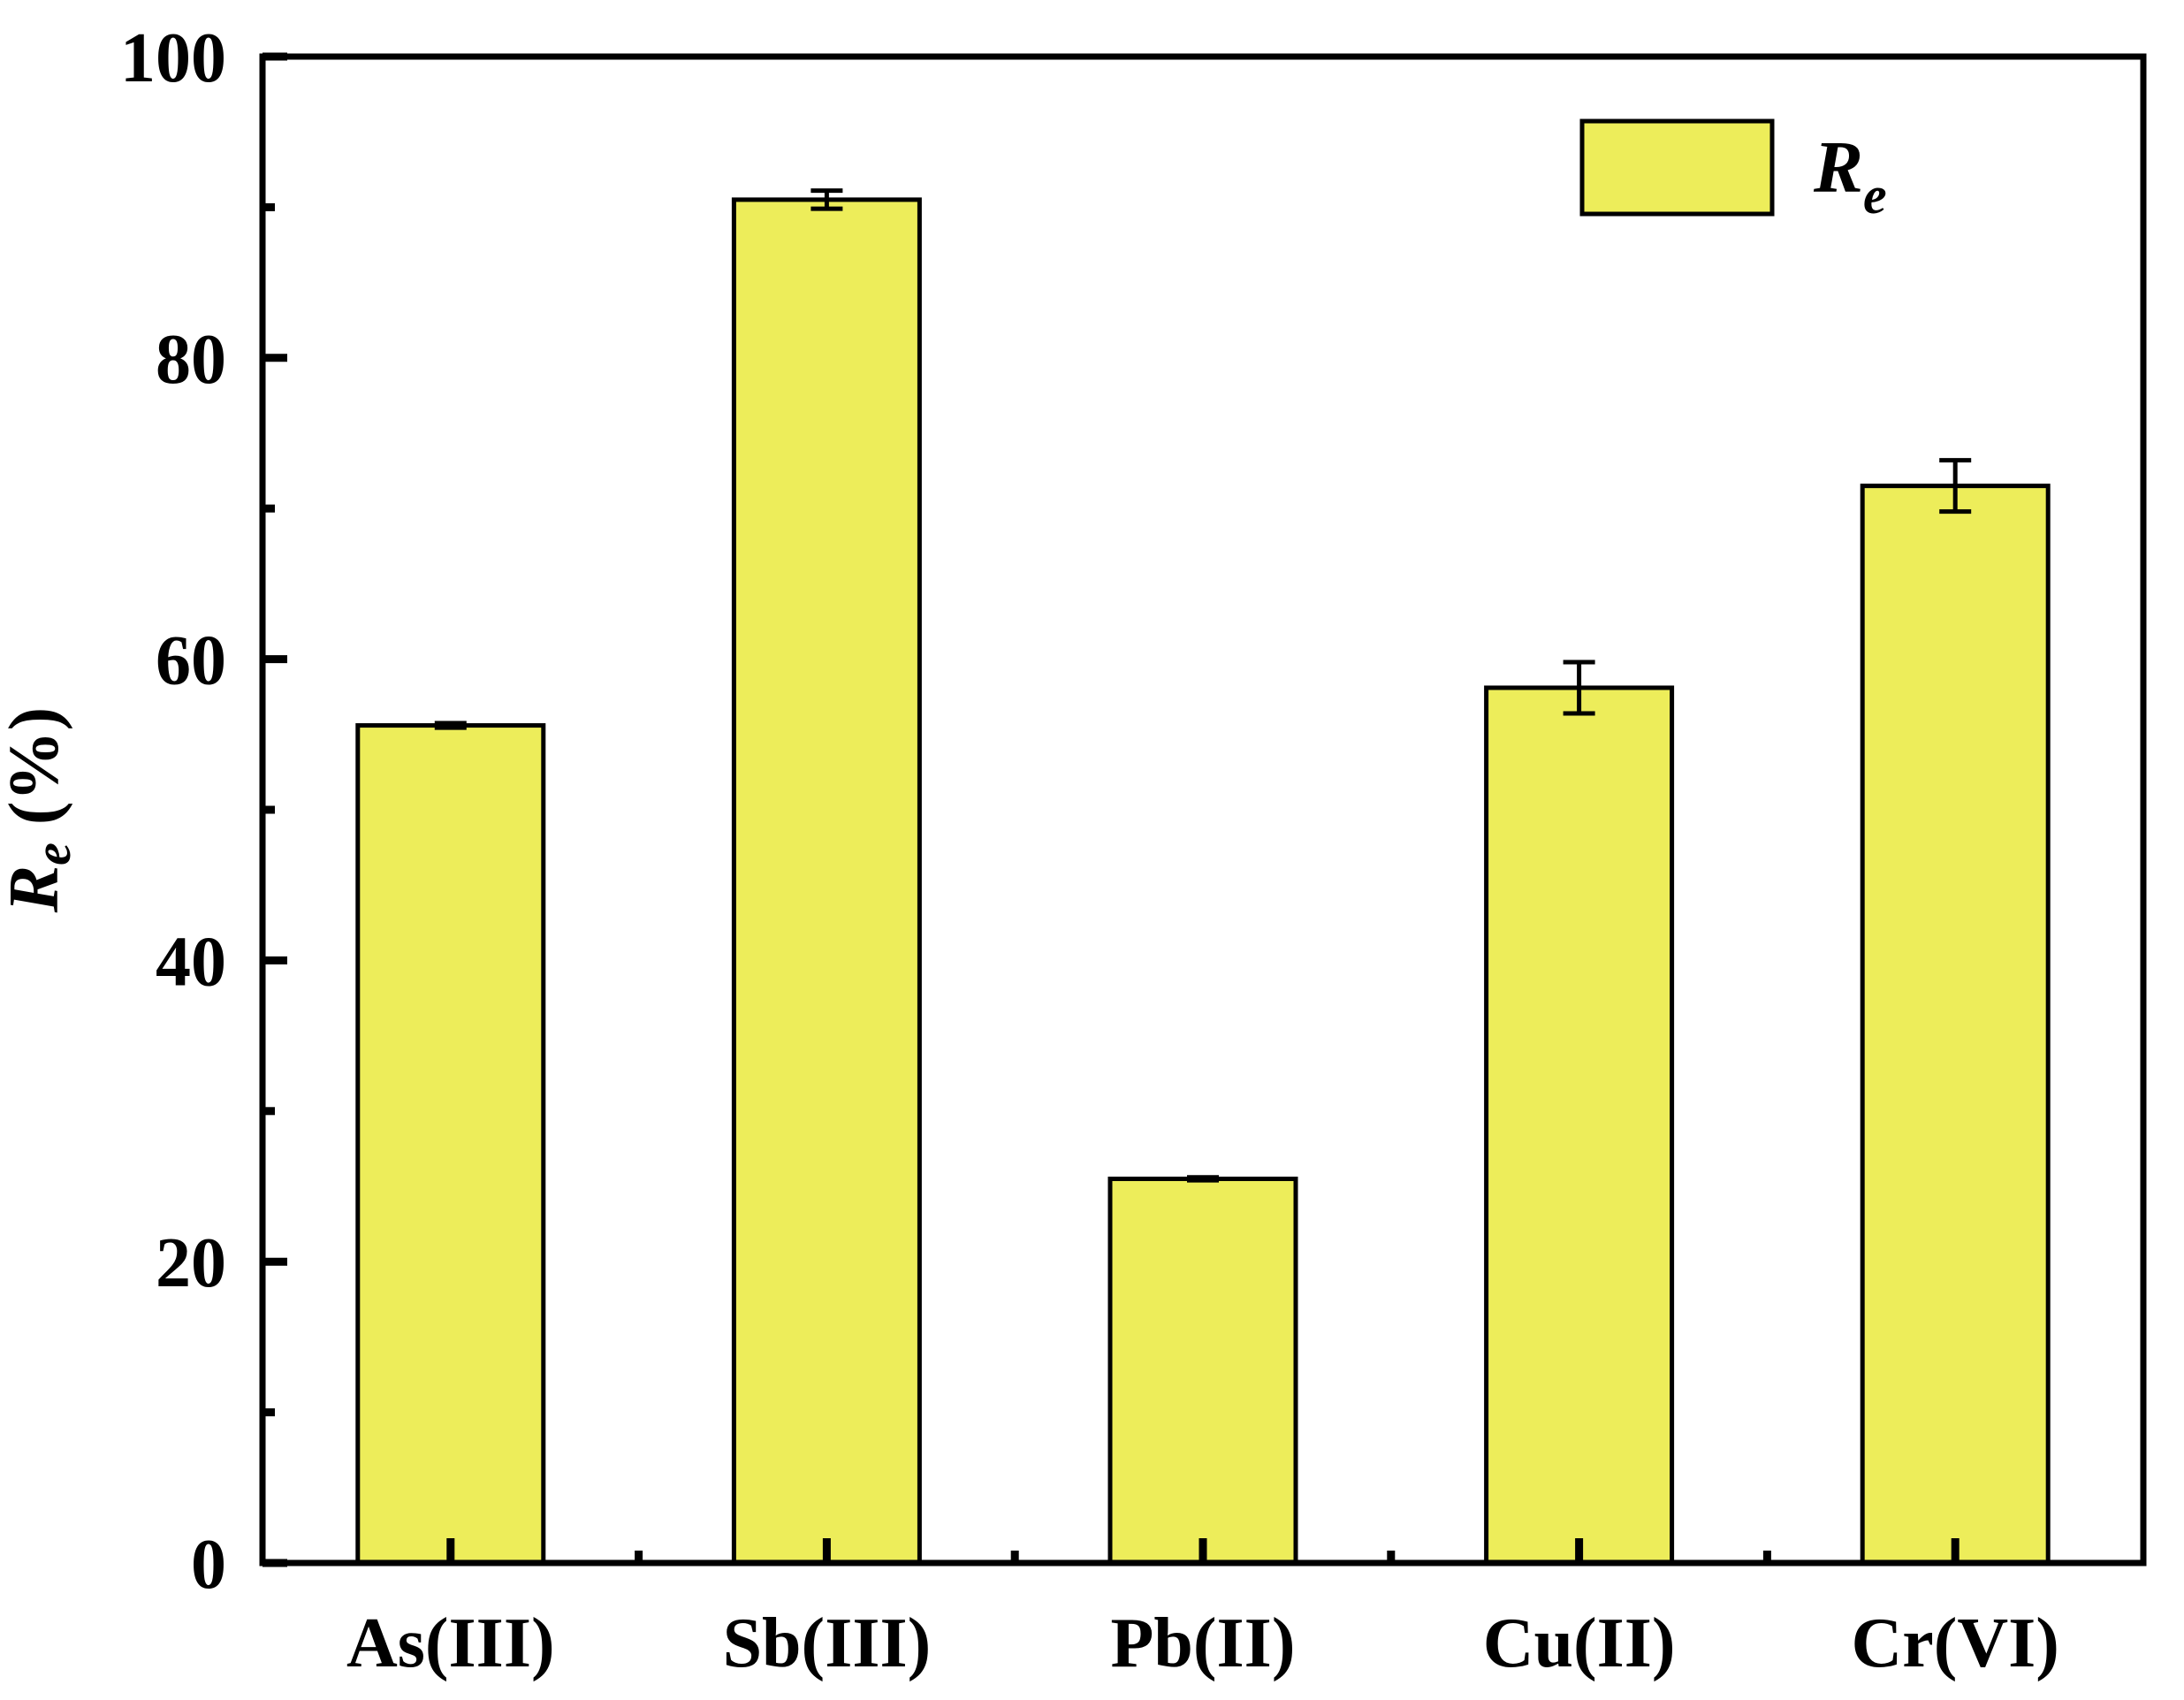 This screenshot has width=2184, height=1700. Describe the element at coordinates (36, 889) in the screenshot. I see `y-axis-title-main: R` at that location.